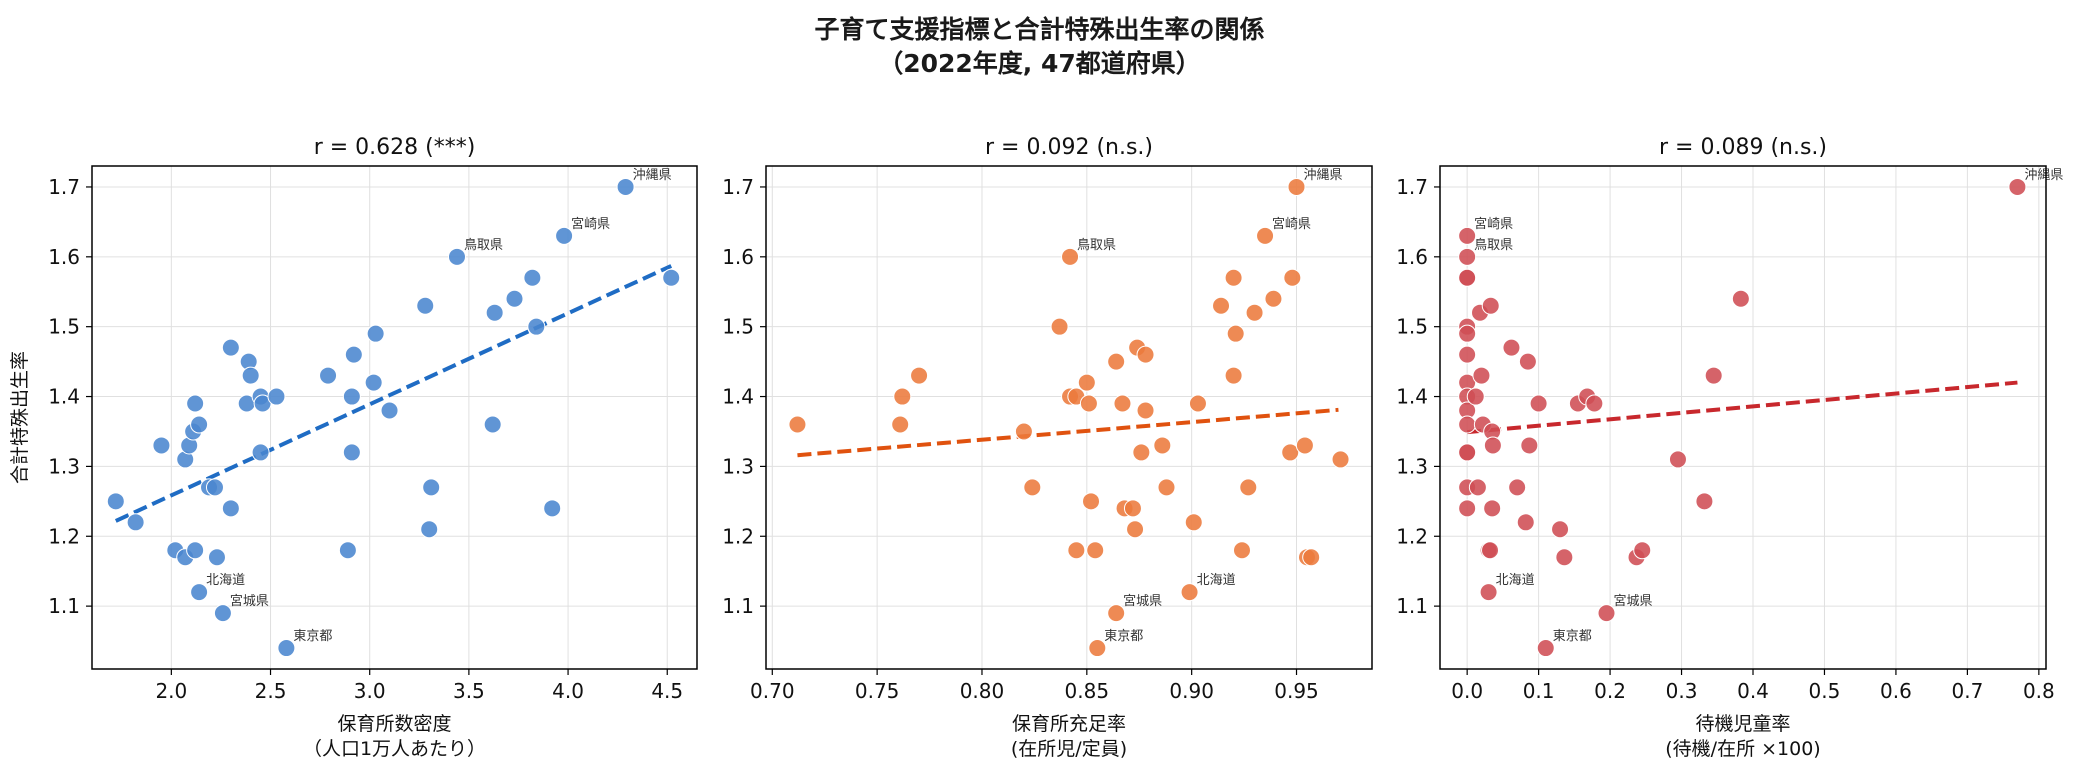 This screenshot has height=772, width=2079. What do you see at coordinates (1412, 606) in the screenshot?
I see `y-tick-label: 1.1` at bounding box center [1412, 606].